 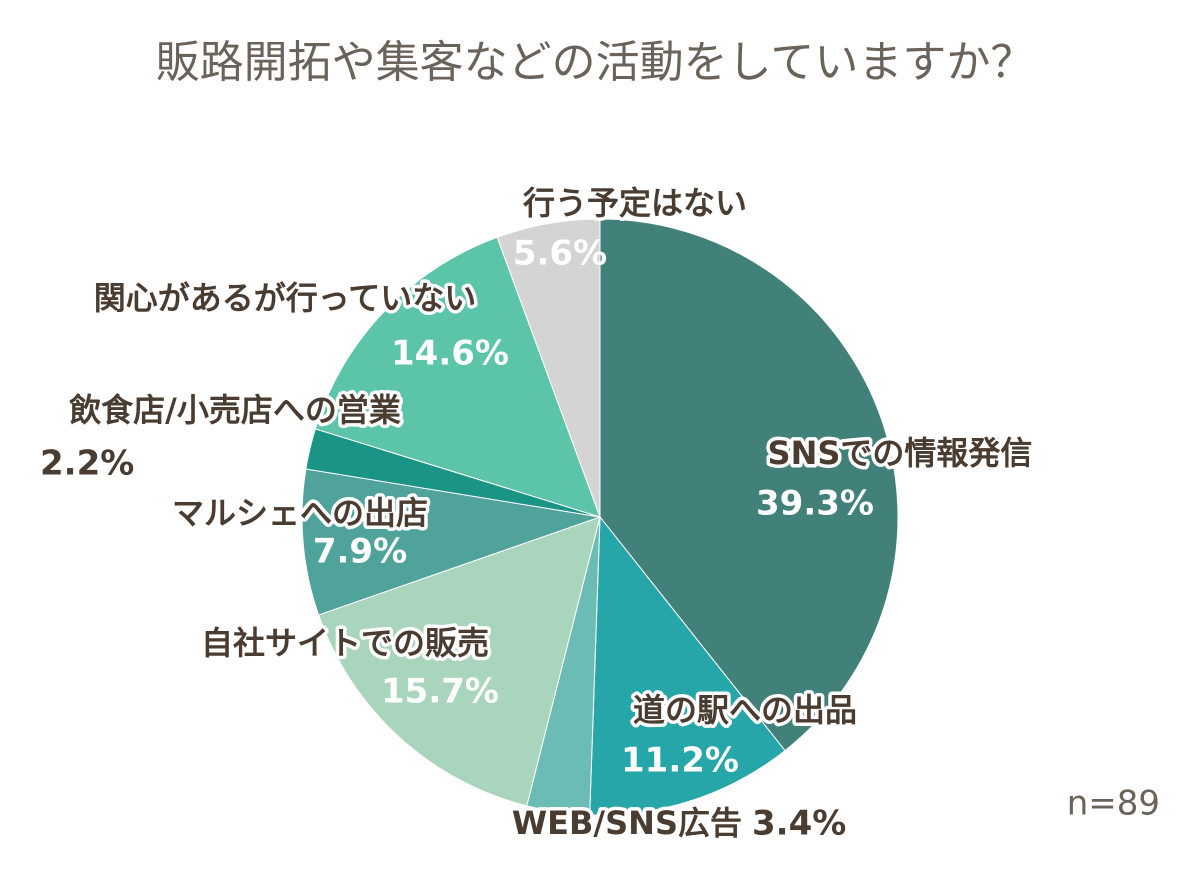 What do you see at coordinates (799, 824) in the screenshot?
I see `value-label: 3.4%` at bounding box center [799, 824].